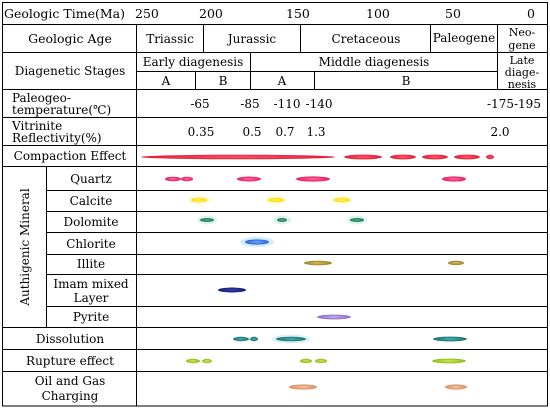 This screenshot has height=409, width=550. I want to click on oil-gas-bars, so click(378, 387).